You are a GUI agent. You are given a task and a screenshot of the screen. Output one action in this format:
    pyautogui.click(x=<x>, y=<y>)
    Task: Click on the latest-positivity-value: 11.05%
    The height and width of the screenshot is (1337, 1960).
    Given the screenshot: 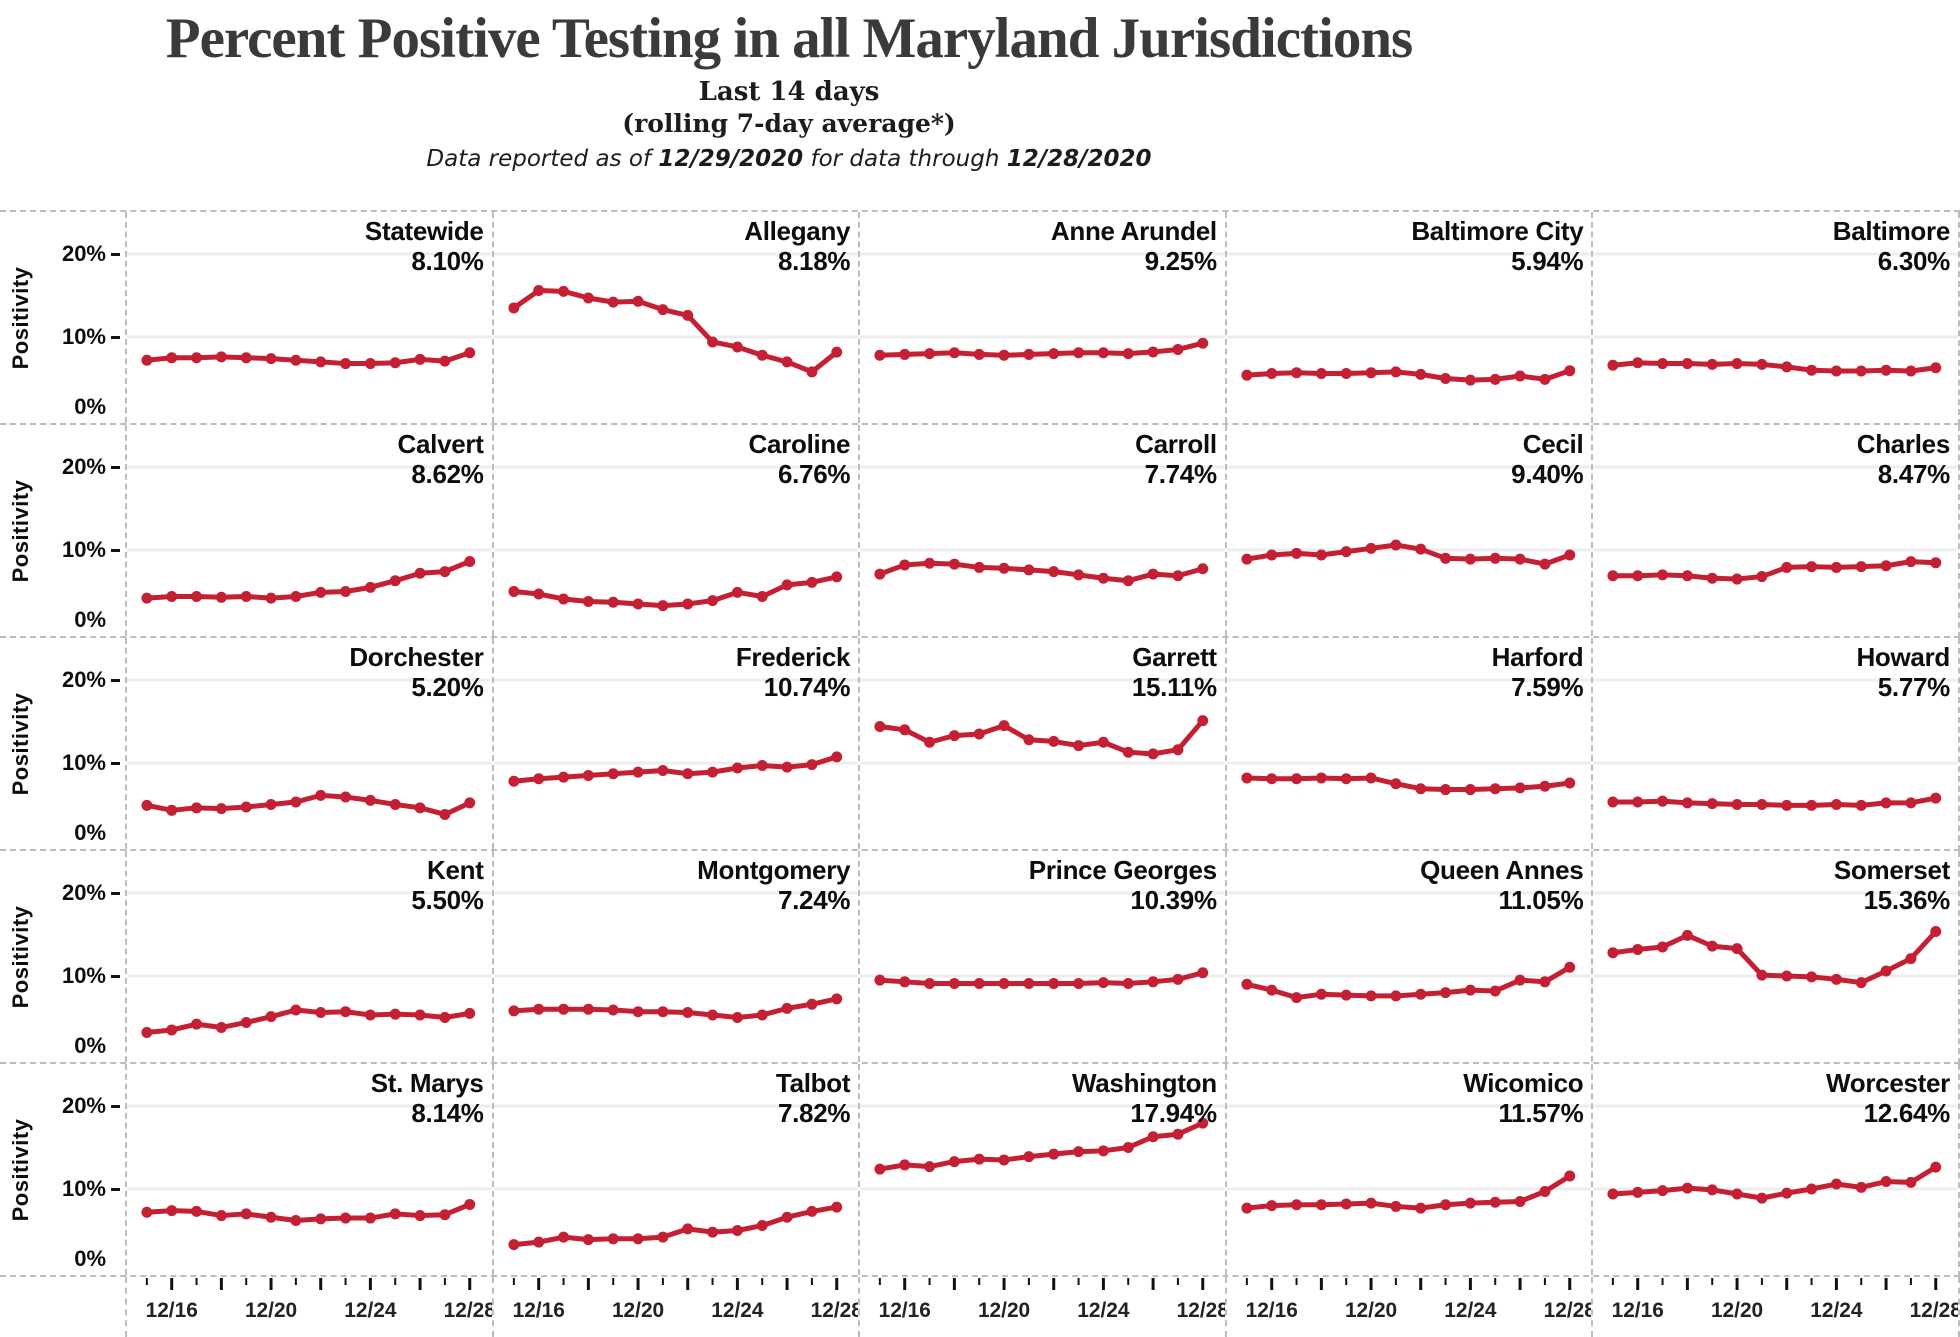 What is the action you would take?
    pyautogui.click(x=1541, y=900)
    